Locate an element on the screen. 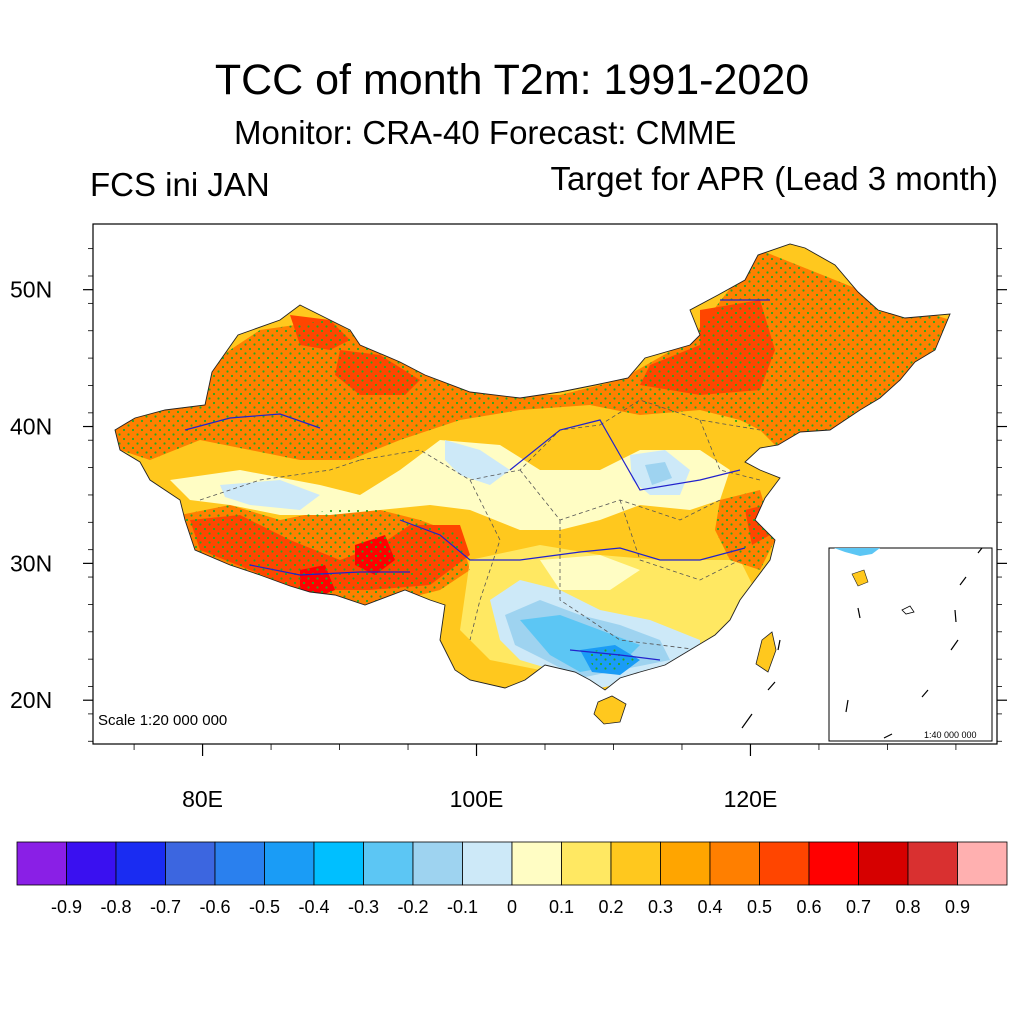 This screenshot has height=1024, width=1024. colorbar-label: -0.1 is located at coordinates (462, 907).